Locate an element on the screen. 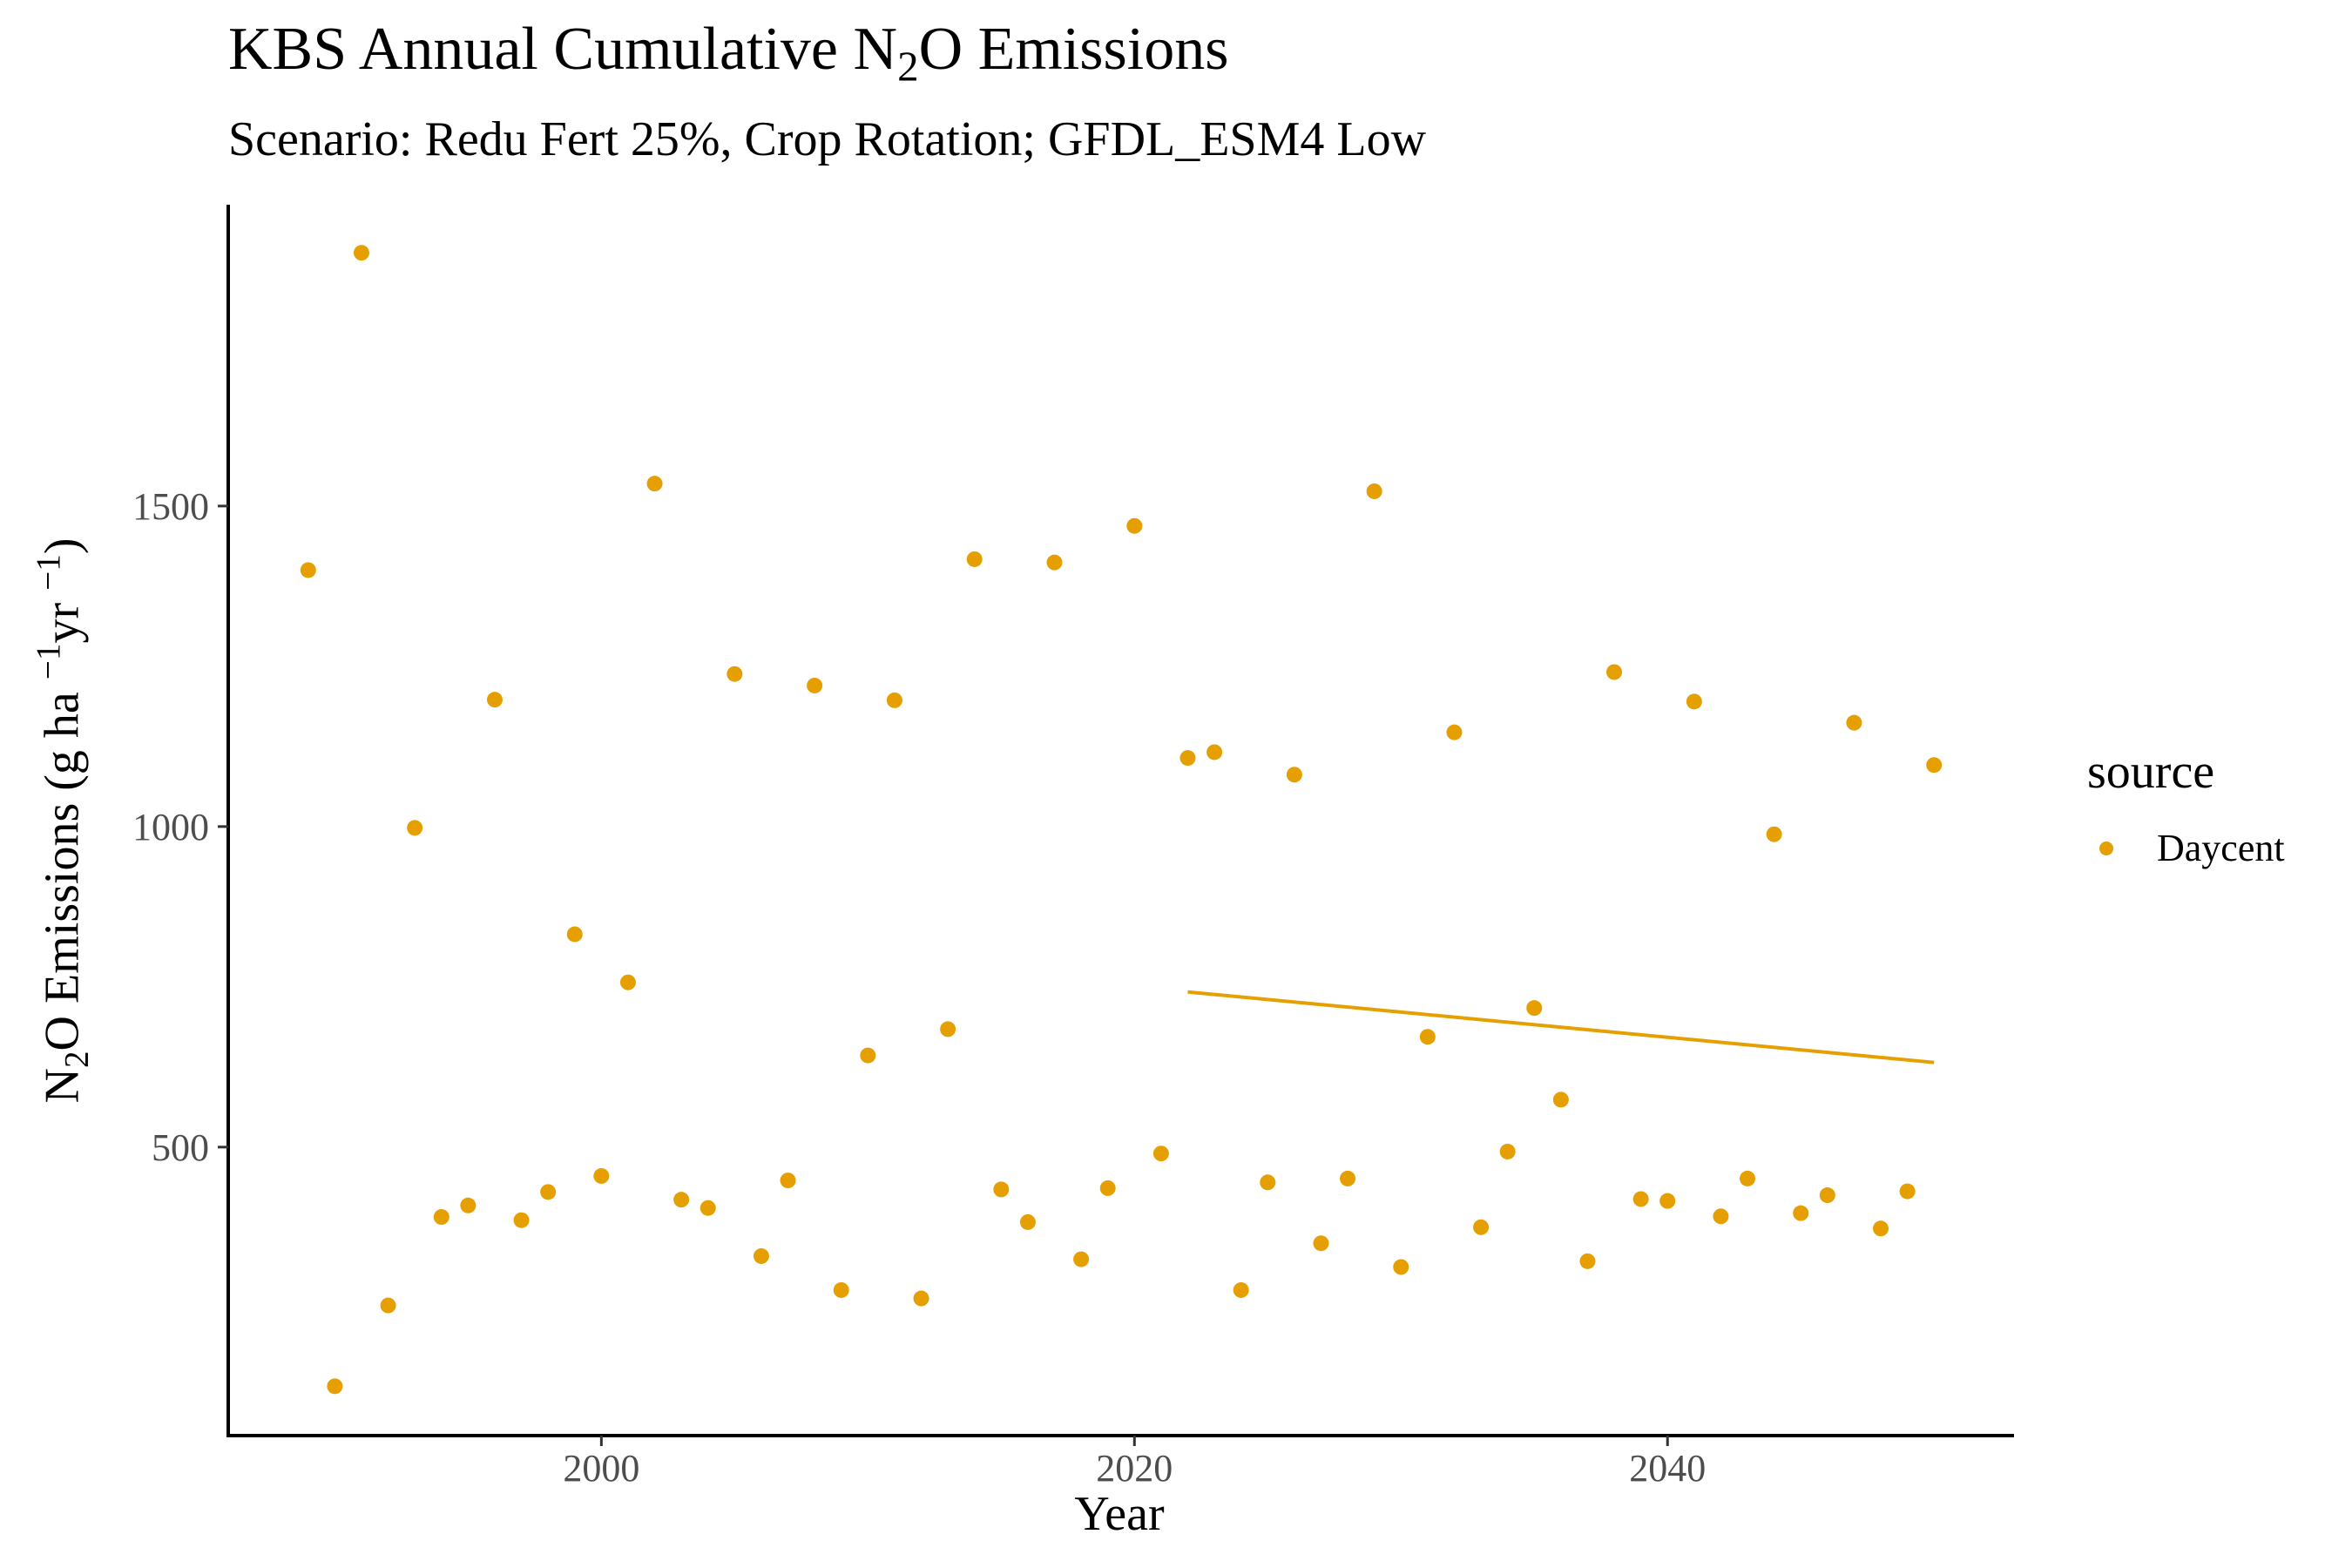 This screenshot has height=1568, width=2352. legend-entry-daycent: Daycent is located at coordinates (2192, 849).